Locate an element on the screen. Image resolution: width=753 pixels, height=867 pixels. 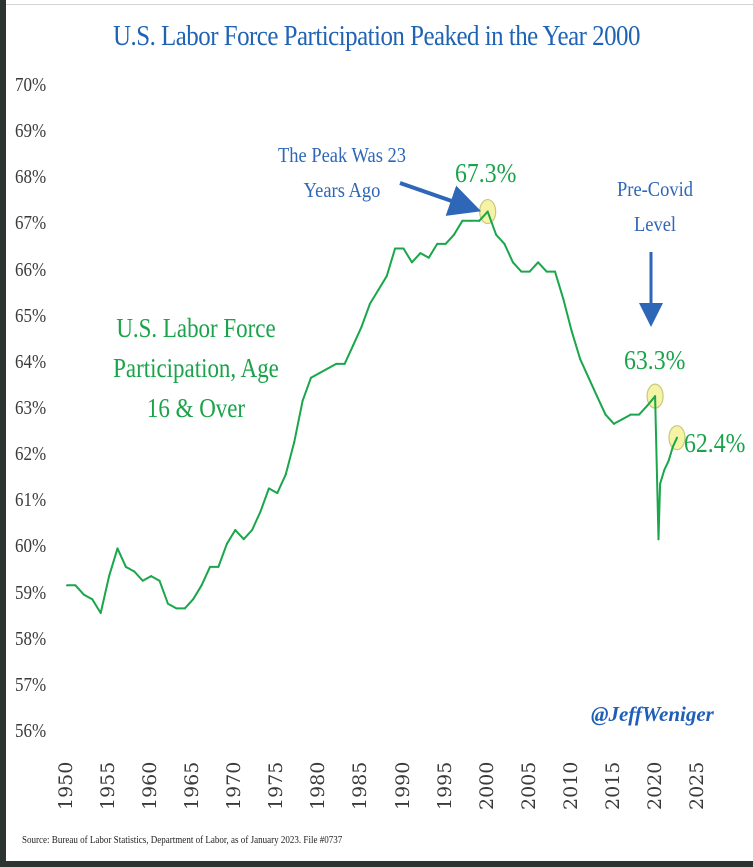
frame-bottom-edge is located at coordinates (376, 864).